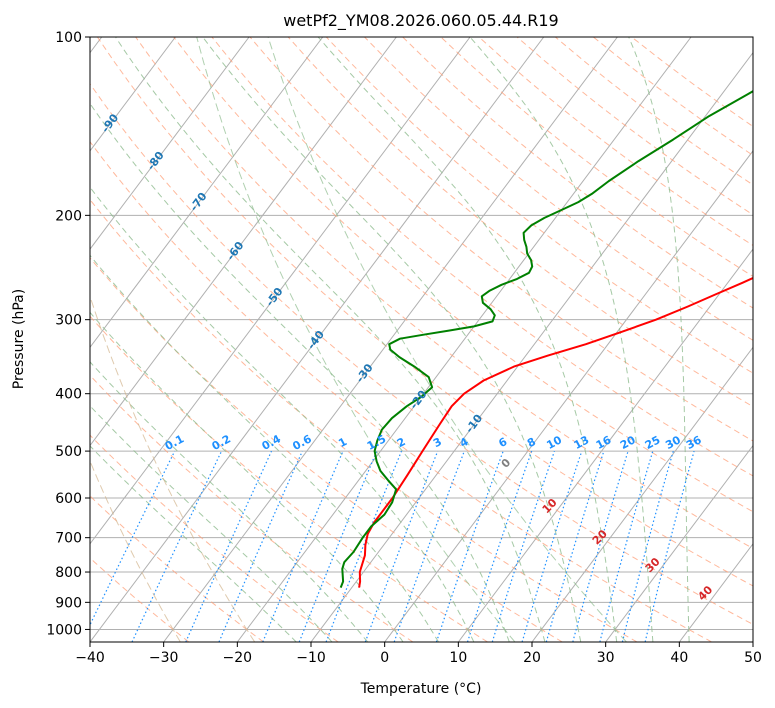  Describe the element at coordinates (302, 442) in the screenshot. I see `mixing-ratio-label: 0.6` at that location.